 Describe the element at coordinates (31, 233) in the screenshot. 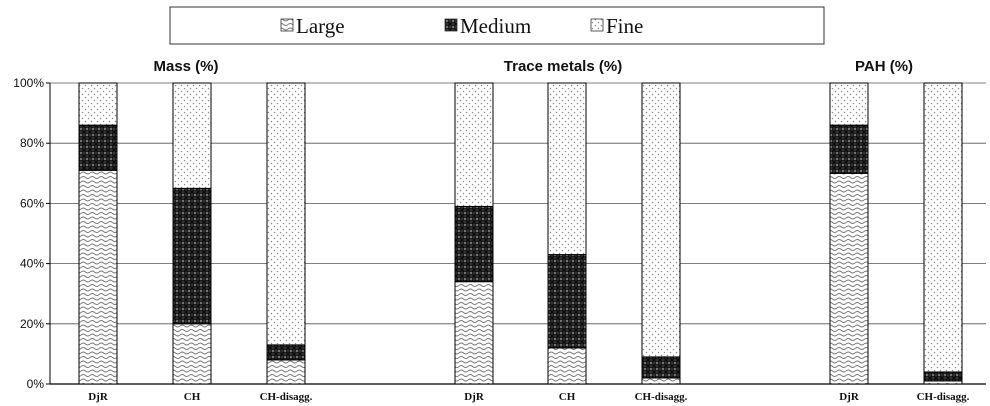

I see `y-axis-ticks: 0% 20% 40% 60% 80% 100%` at that location.